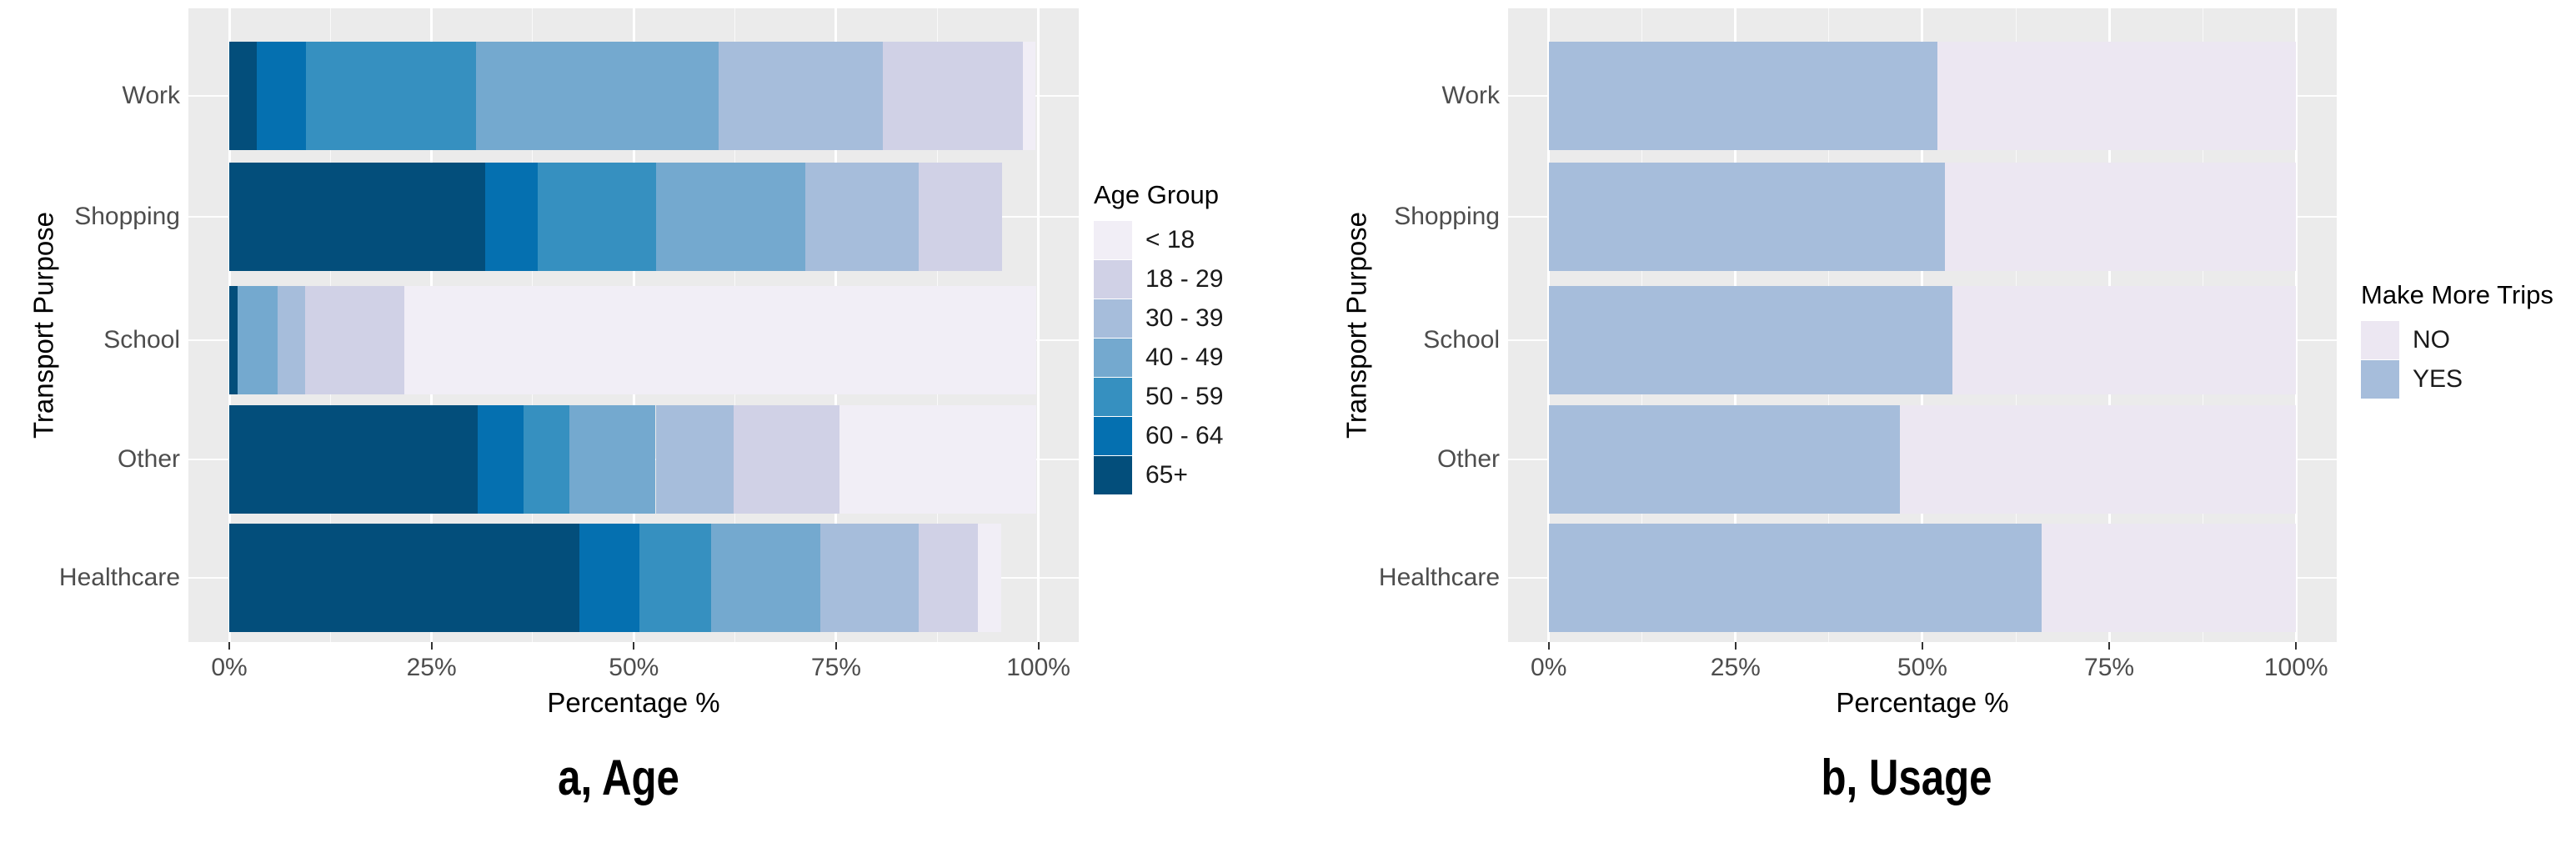 The image size is (2576, 853). What do you see at coordinates (1184, 279) in the screenshot?
I see `legend-label: 18 - 29` at bounding box center [1184, 279].